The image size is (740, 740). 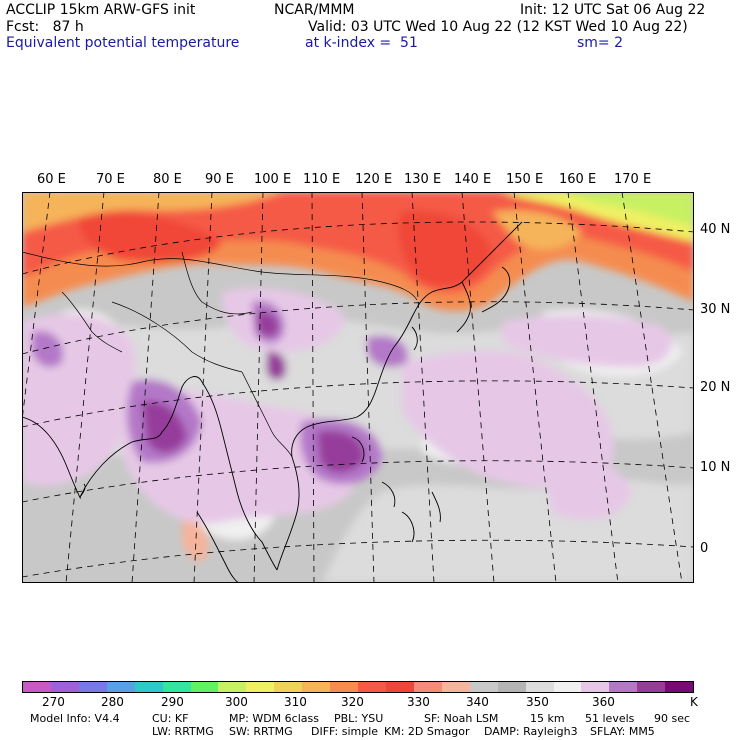 What do you see at coordinates (578, 179) in the screenshot?
I see `lon-label: 160 E` at bounding box center [578, 179].